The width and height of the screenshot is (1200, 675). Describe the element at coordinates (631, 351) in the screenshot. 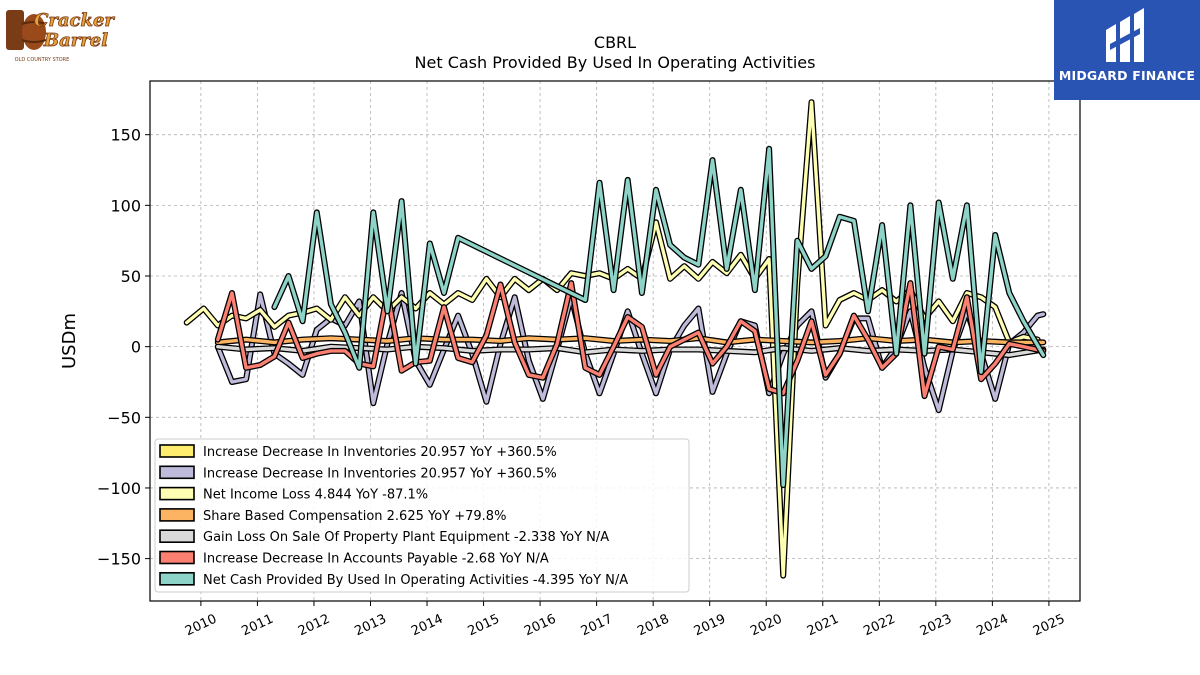

I see `series-4-line` at that location.